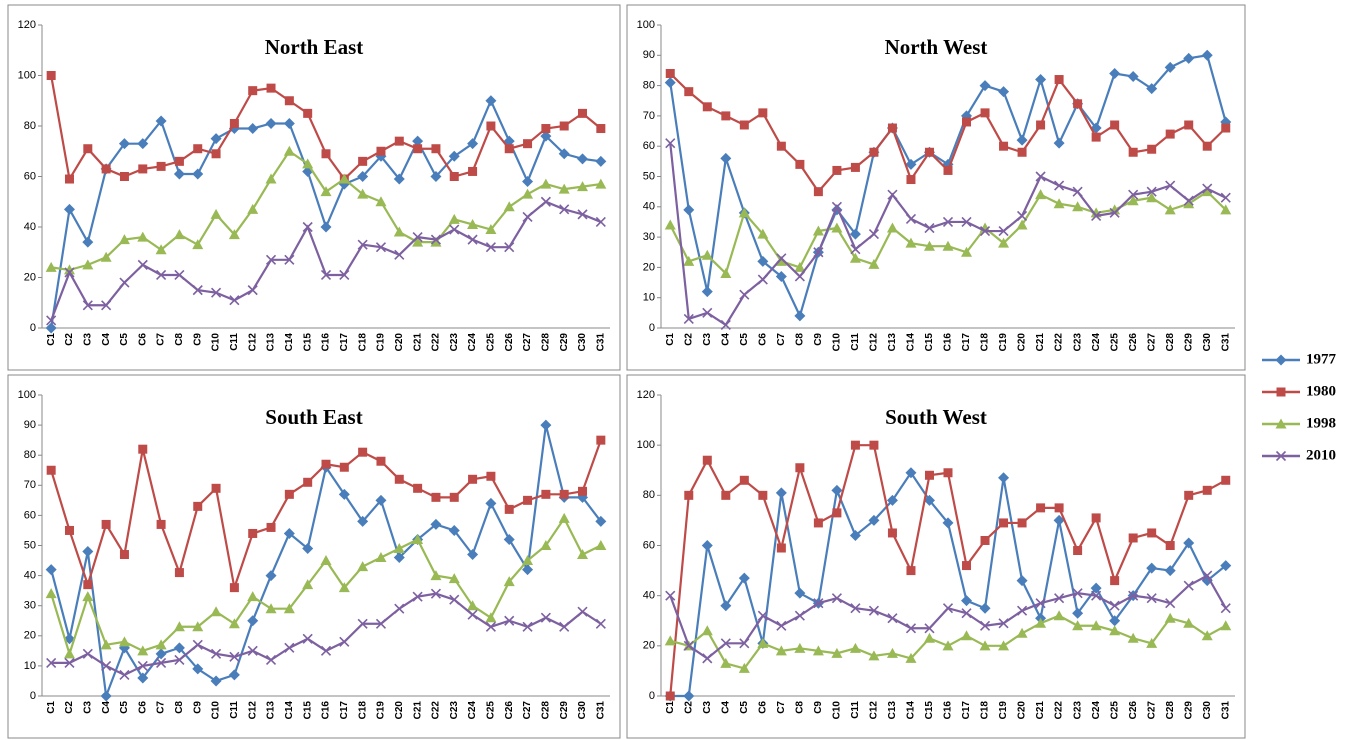 This screenshot has width=1359, height=740. Describe the element at coordinates (725, 707) in the screenshot. I see `x-tick-label: C4` at that location.